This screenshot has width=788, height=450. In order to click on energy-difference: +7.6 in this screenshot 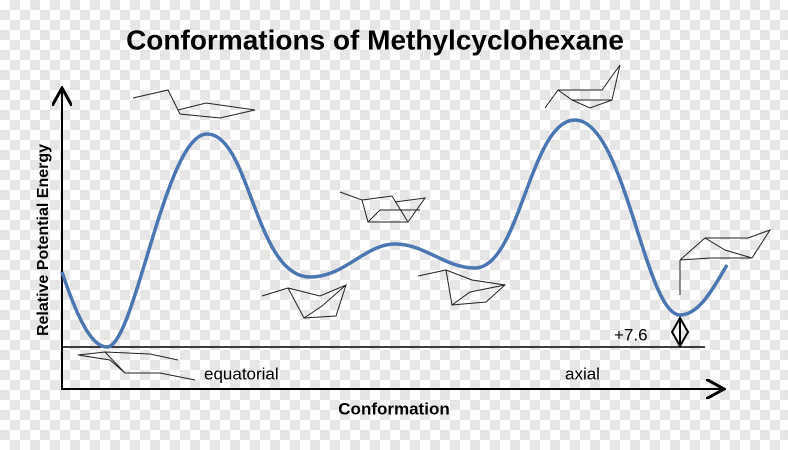, I will do `click(631, 334)`.